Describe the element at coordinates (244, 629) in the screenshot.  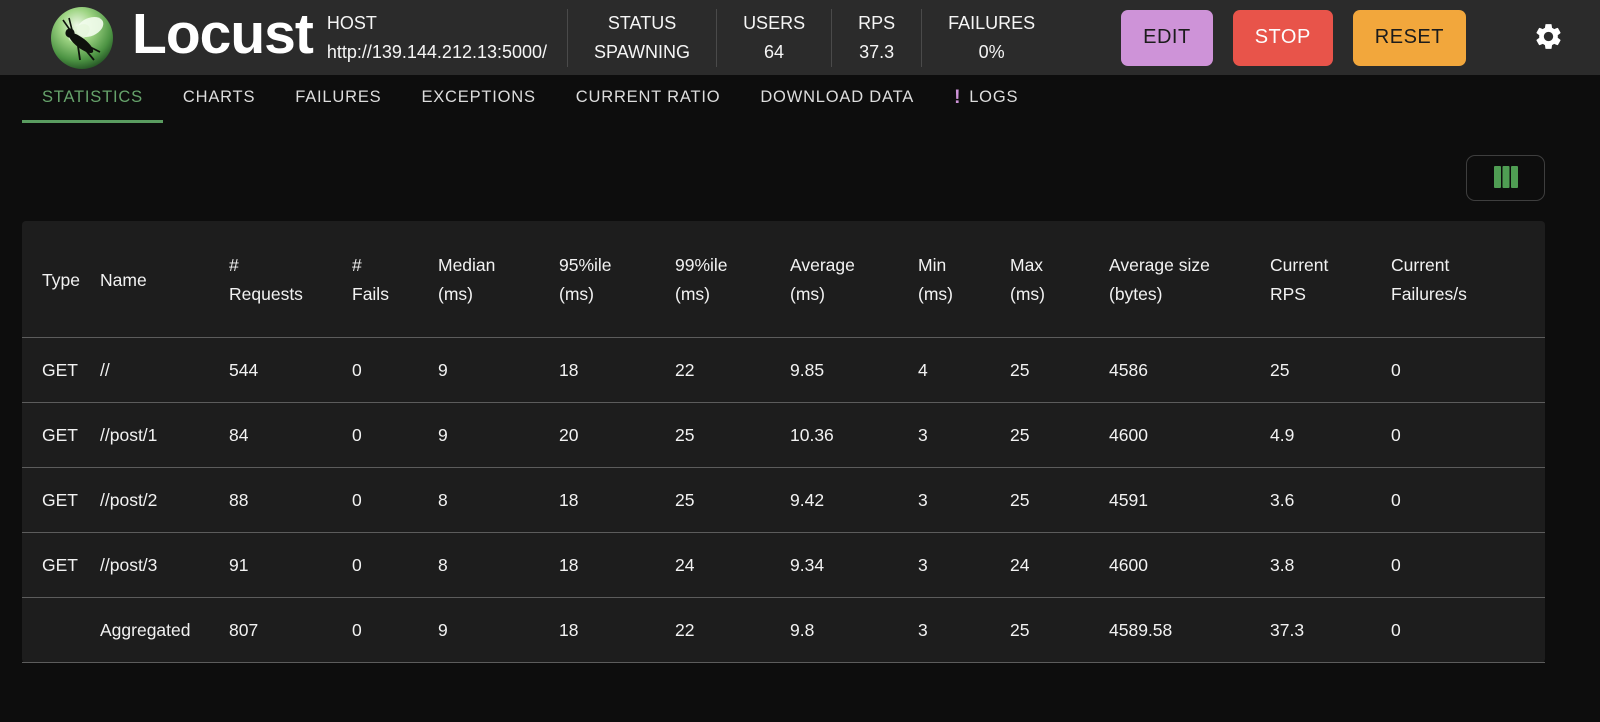
I see `cell: 807` at that location.